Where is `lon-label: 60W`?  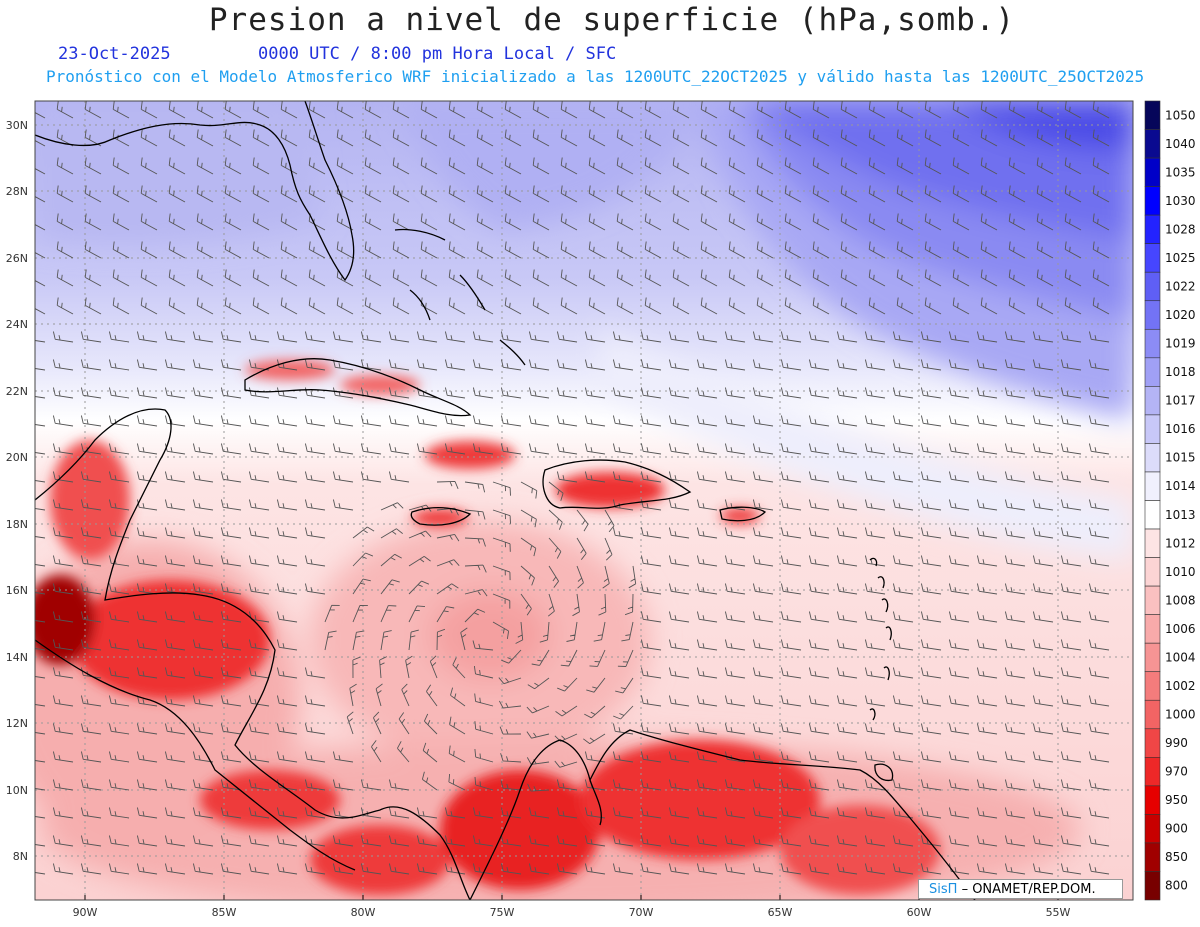
lon-label: 60W is located at coordinates (919, 912).